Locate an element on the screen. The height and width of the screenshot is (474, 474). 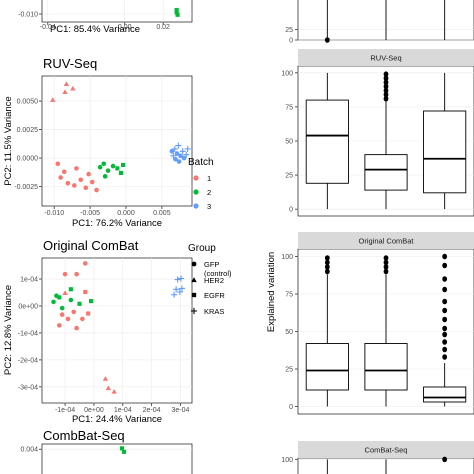
y-tick-label: 50 is located at coordinates (289, 142).